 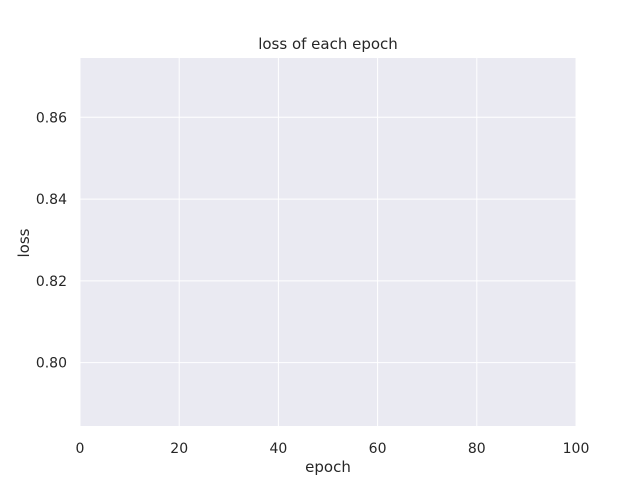 What do you see at coordinates (51, 118) in the screenshot?
I see `y-tick-label: 0.86` at bounding box center [51, 118].